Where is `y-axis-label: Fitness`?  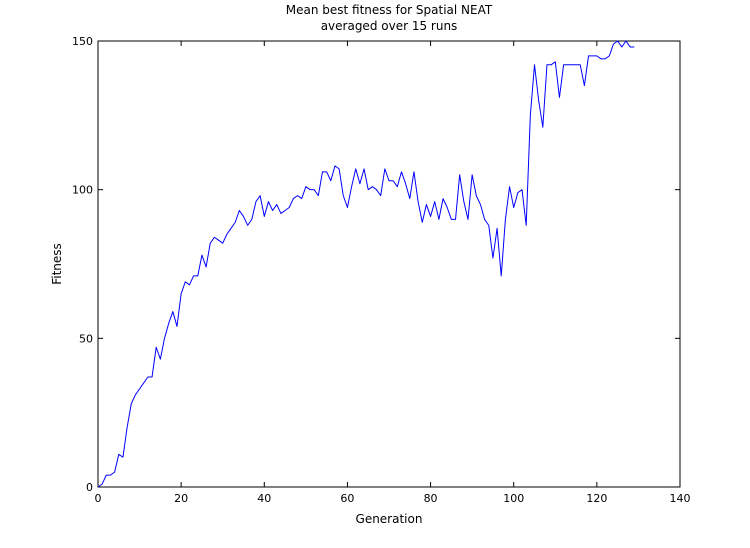 y-axis-label: Fitness is located at coordinates (57, 264).